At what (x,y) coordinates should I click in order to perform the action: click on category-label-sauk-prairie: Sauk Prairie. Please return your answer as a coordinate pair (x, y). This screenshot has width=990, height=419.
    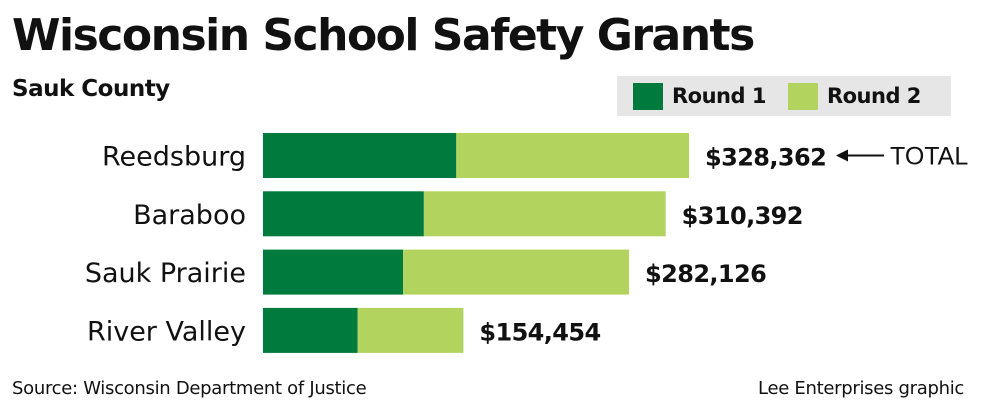
    Looking at the image, I should click on (165, 273).